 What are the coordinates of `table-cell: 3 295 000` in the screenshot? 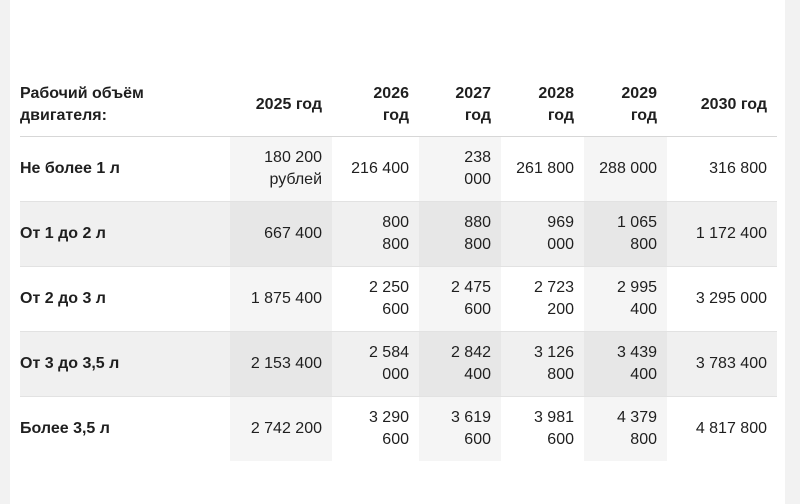 It's located at (722, 298).